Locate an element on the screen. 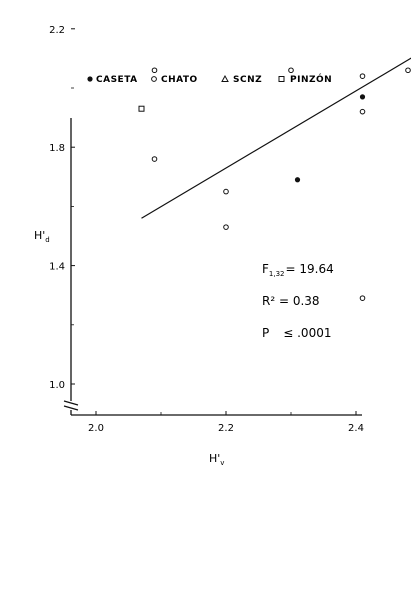 The image size is (411, 600). p-value: P ≤ .0001 is located at coordinates (296, 333).